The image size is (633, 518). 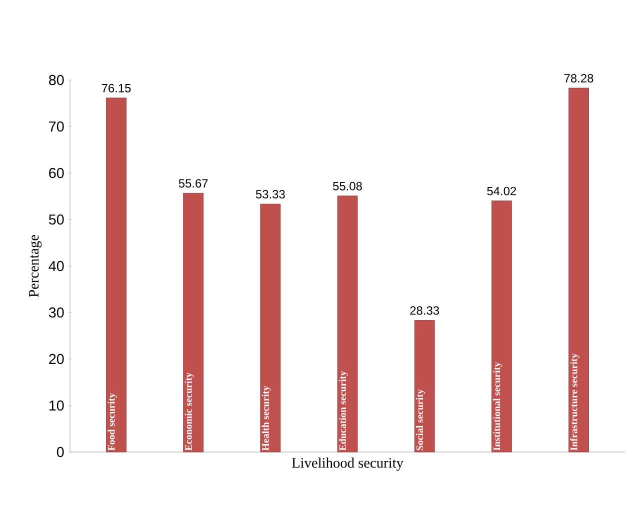 I want to click on x-tick-label: Institutional security, so click(x=497, y=406).